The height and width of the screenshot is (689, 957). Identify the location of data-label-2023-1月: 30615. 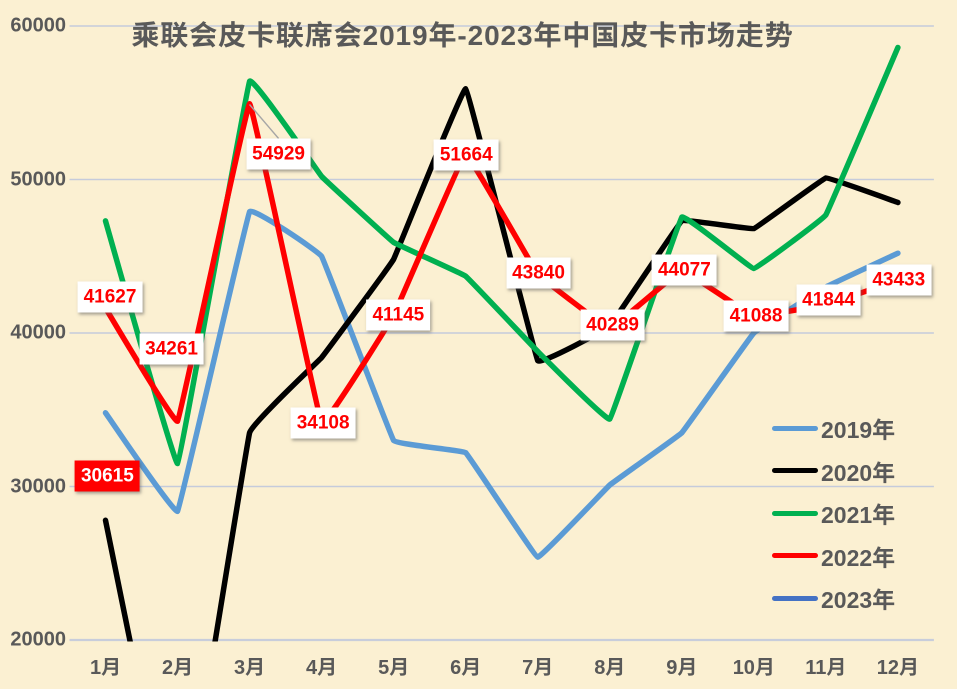
(107, 476).